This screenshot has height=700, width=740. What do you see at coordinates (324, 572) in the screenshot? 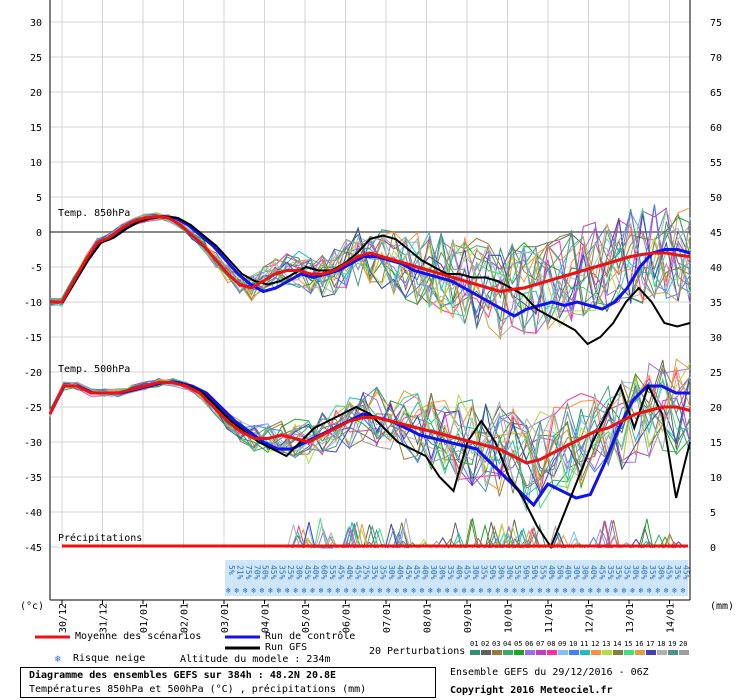
I see `snow-risk-pct: 60%` at bounding box center [324, 572].